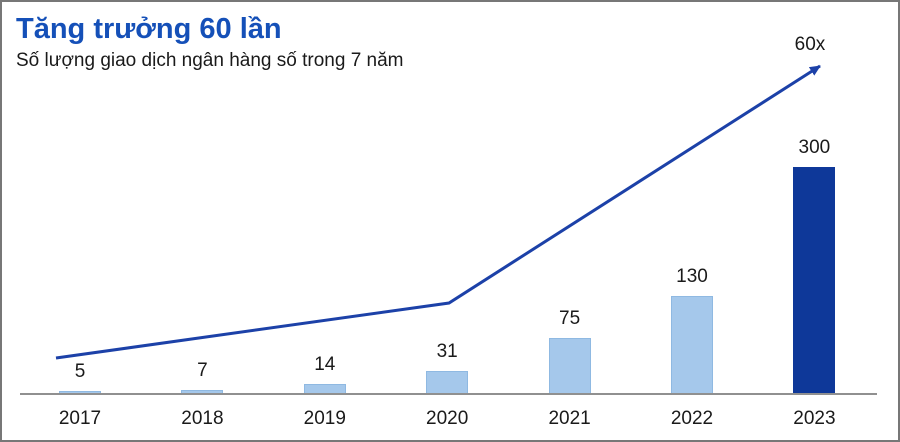 Image resolution: width=900 pixels, height=442 pixels. Describe the element at coordinates (149, 29) in the screenshot. I see `chart-title: Tăng trưởng 60 lần` at that location.